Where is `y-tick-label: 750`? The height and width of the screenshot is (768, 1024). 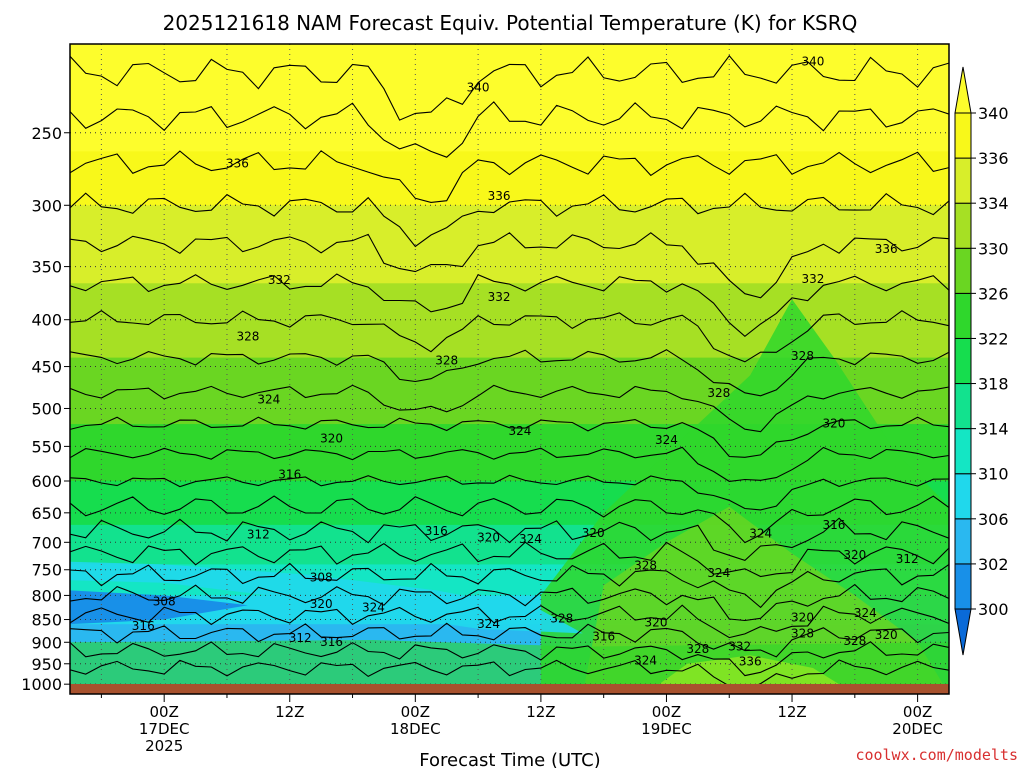
y-tick-label: 750 is located at coordinates (46, 570).